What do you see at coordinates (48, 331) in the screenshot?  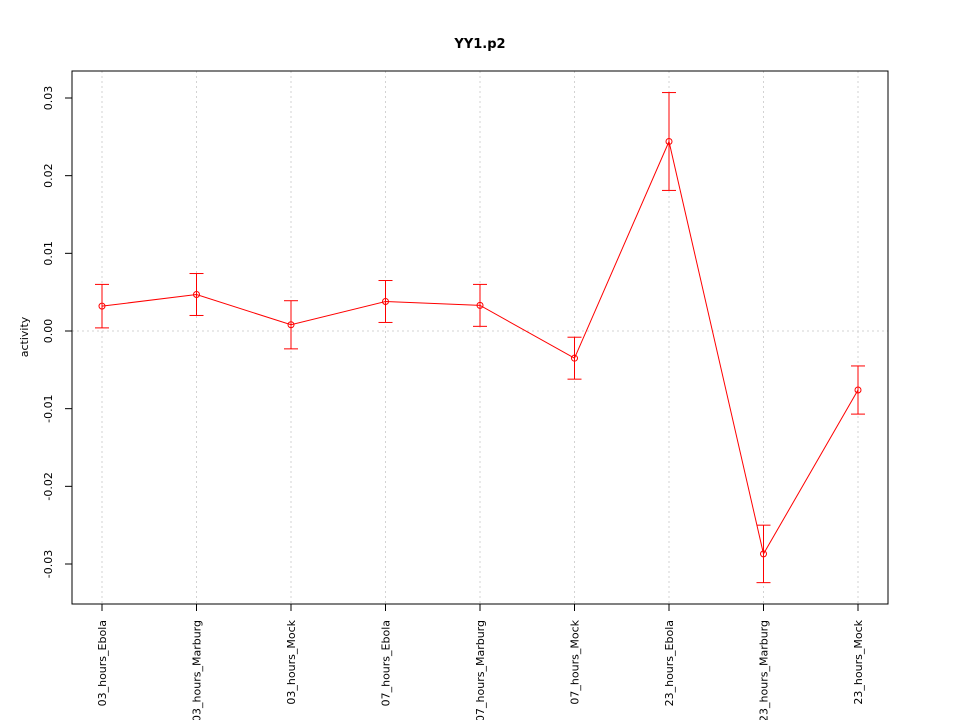 I see `y-tick-label: 0.00` at bounding box center [48, 331].